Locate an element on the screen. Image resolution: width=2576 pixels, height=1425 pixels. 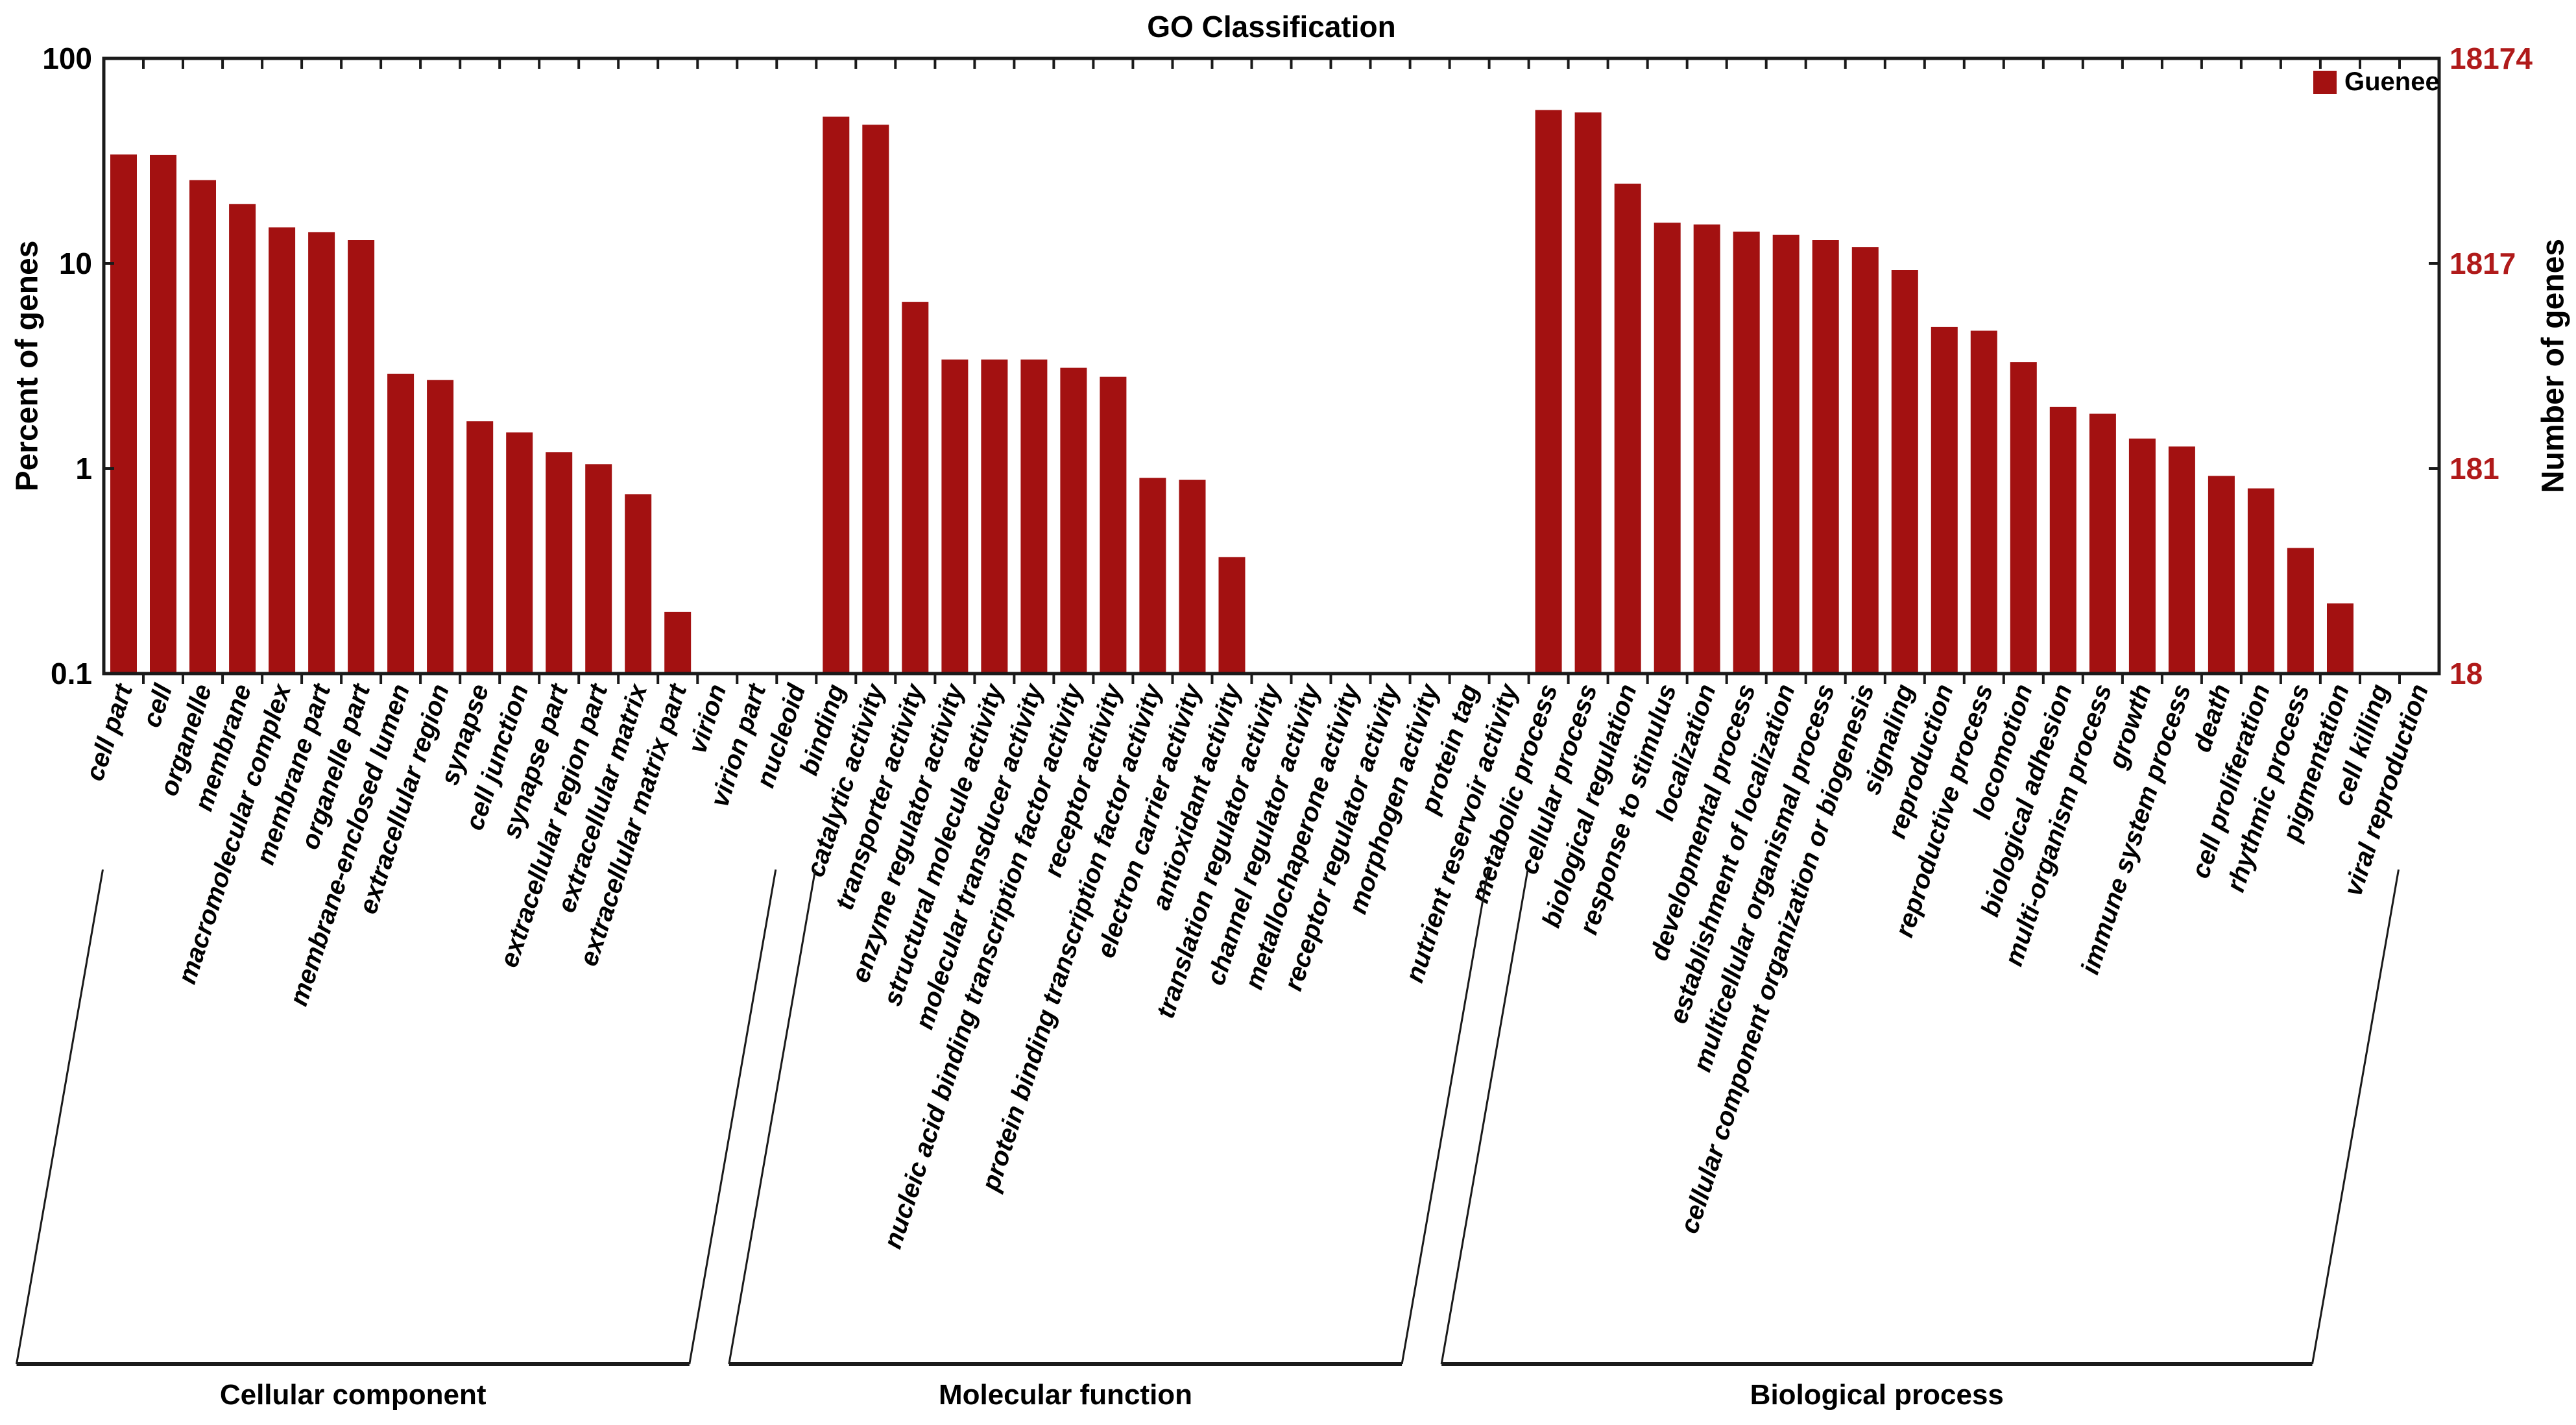
y-tick-label-right: 1817 is located at coordinates (2483, 263).